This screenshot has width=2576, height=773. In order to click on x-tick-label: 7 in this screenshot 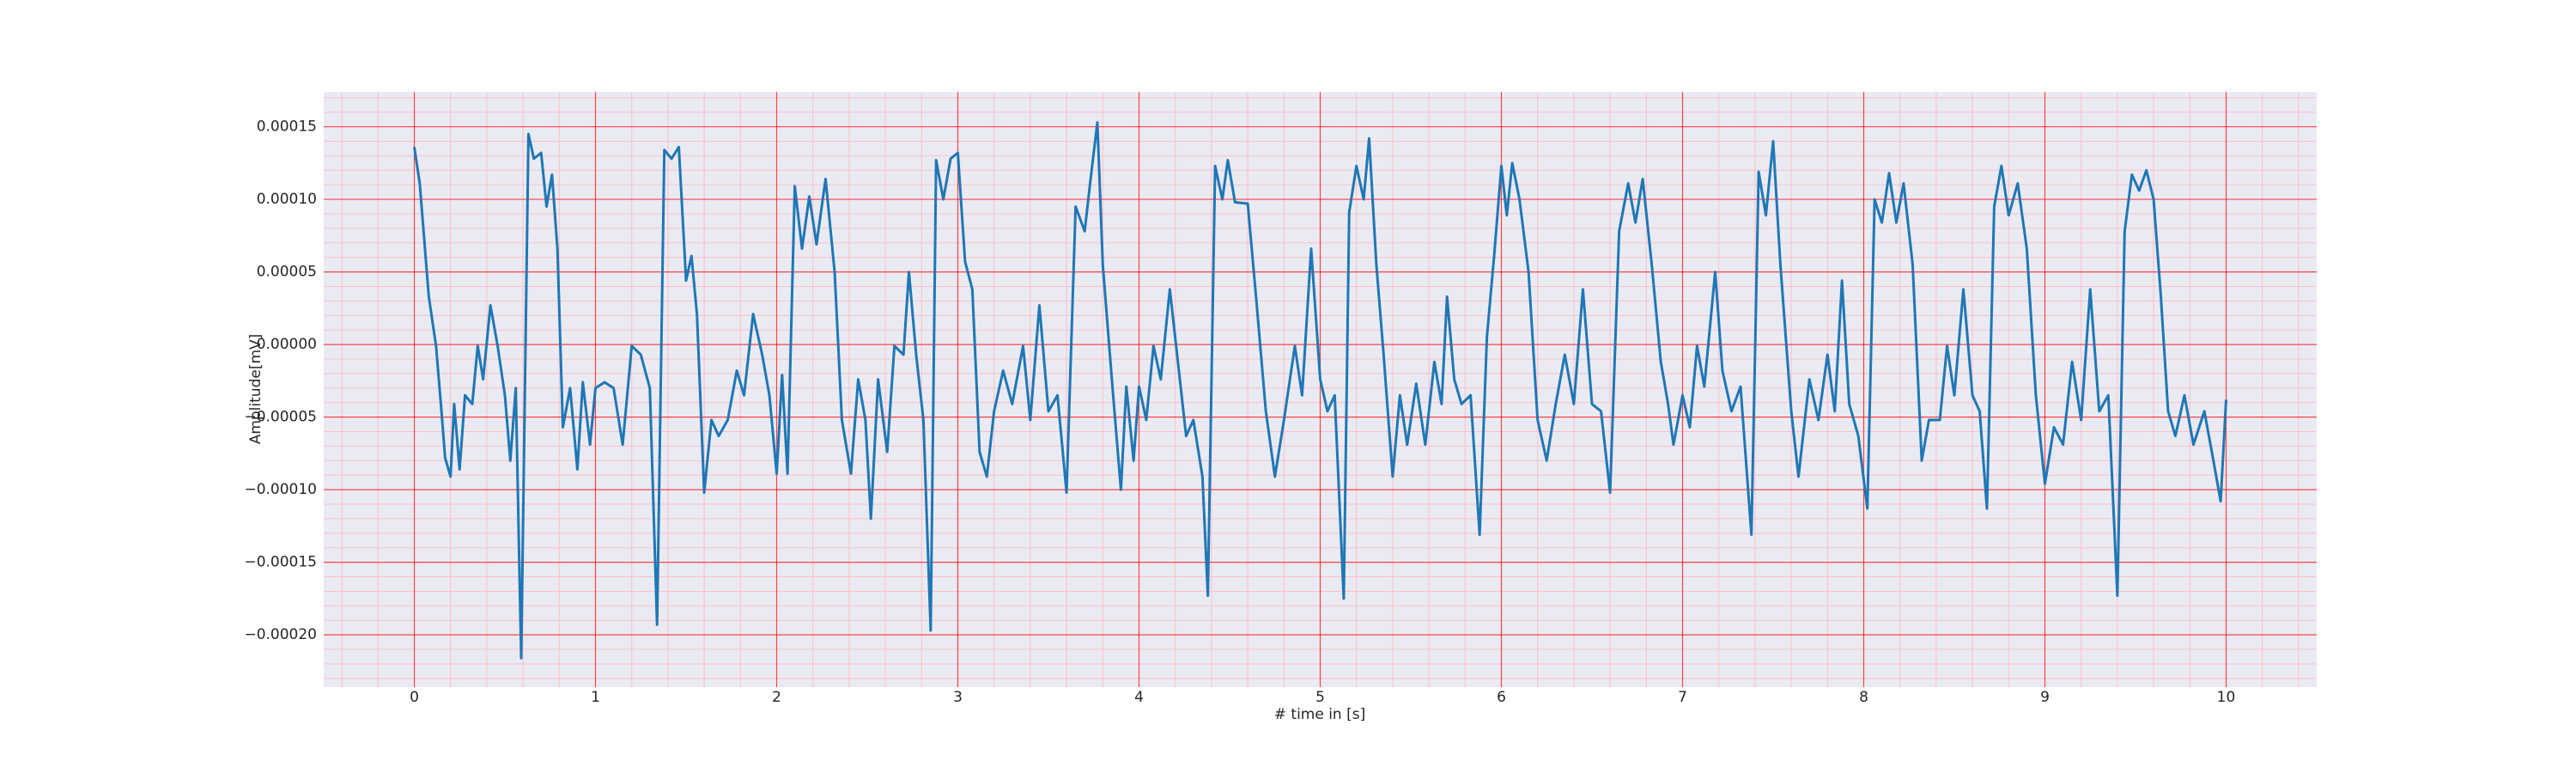, I will do `click(1682, 697)`.